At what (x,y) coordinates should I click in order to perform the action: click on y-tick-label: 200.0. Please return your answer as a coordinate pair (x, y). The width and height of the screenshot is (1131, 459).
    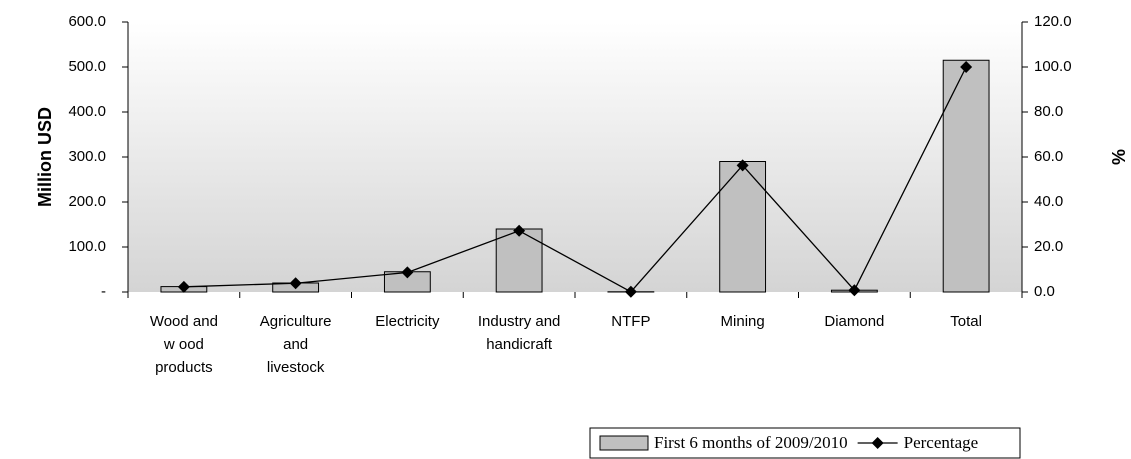
    Looking at the image, I should click on (87, 201).